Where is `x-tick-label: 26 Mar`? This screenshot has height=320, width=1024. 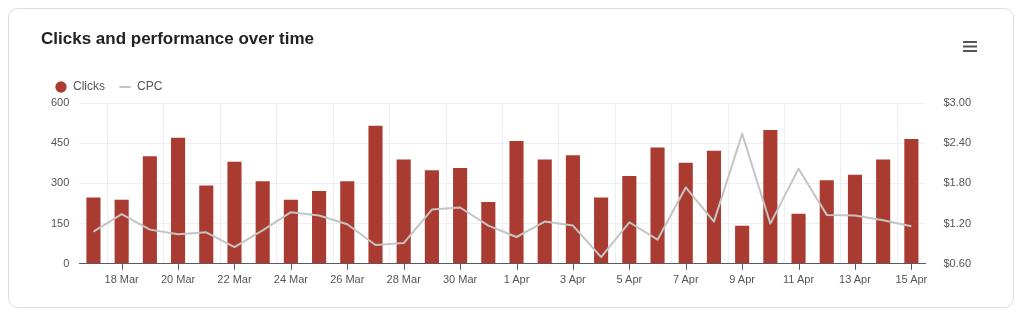
x-tick-label: 26 Mar is located at coordinates (347, 279).